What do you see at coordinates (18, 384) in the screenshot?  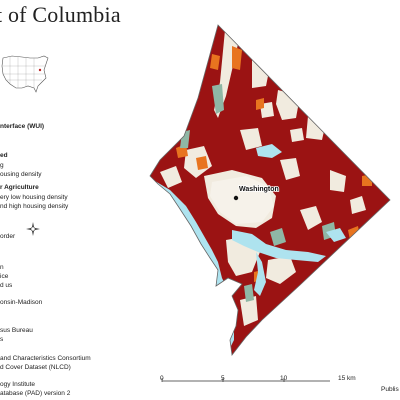 I see `credit-line-9: ogy Institute` at bounding box center [18, 384].